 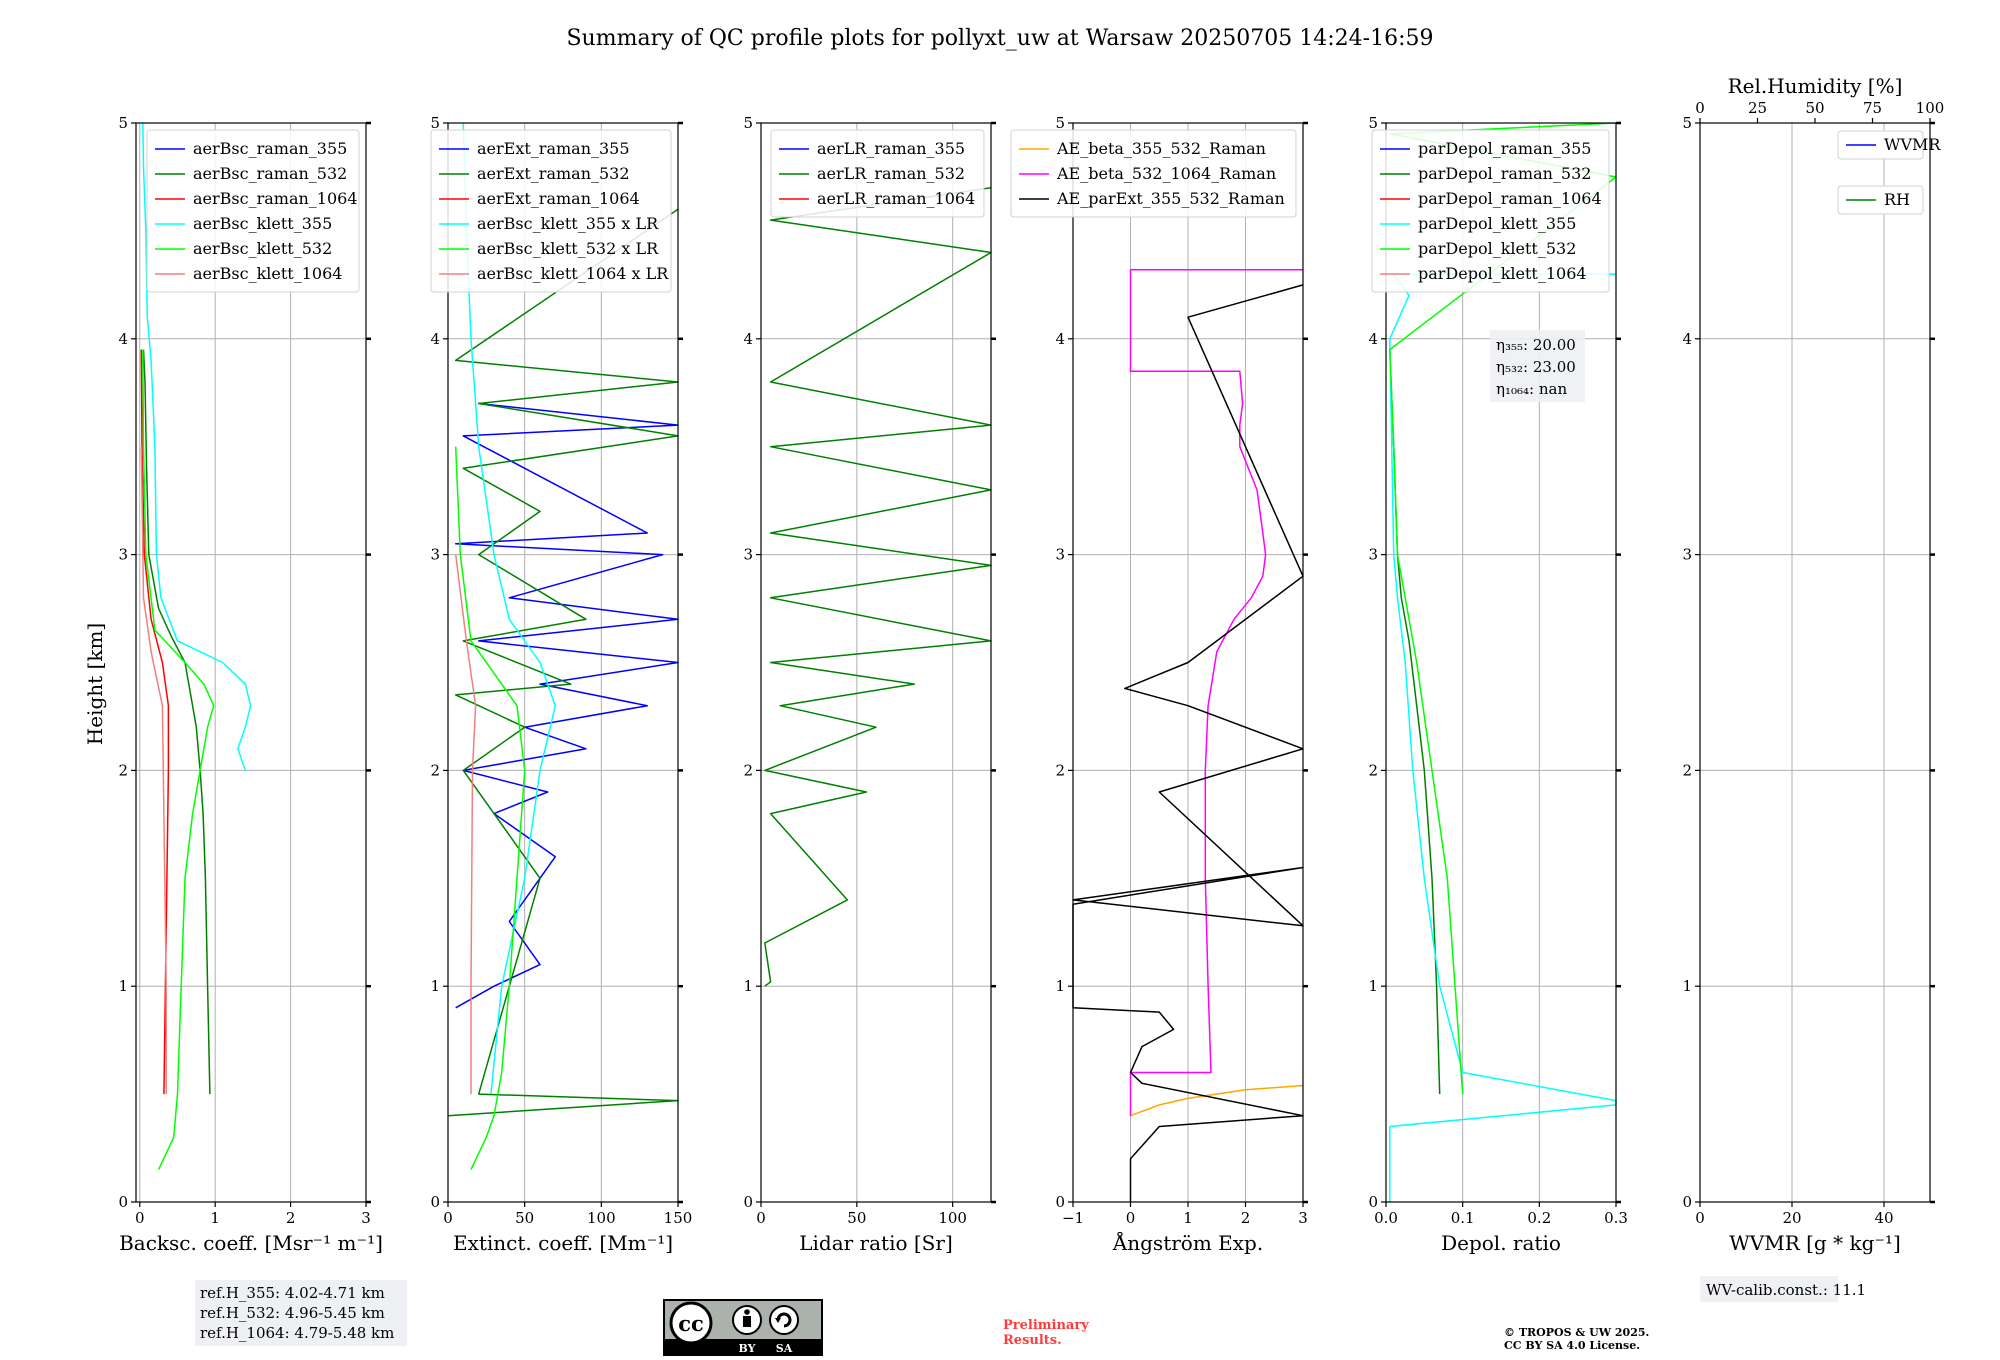 I want to click on legend-label: aerLR_raman_1064, so click(x=896, y=198).